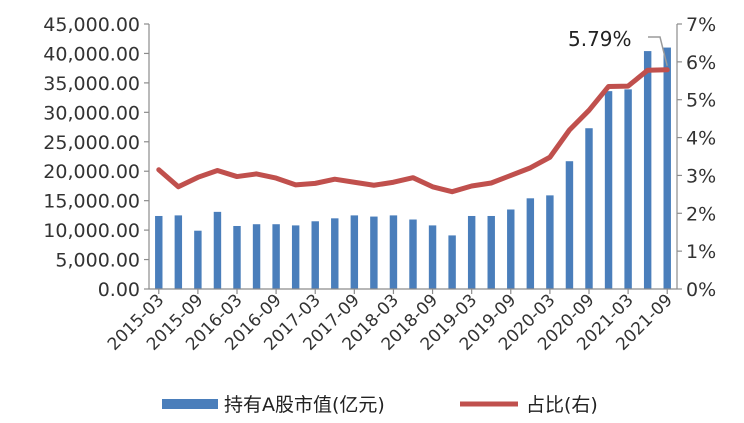 The image size is (744, 423). What do you see at coordinates (91, 202) in the screenshot?
I see `left-tick-label: 15,000.00` at bounding box center [91, 202].